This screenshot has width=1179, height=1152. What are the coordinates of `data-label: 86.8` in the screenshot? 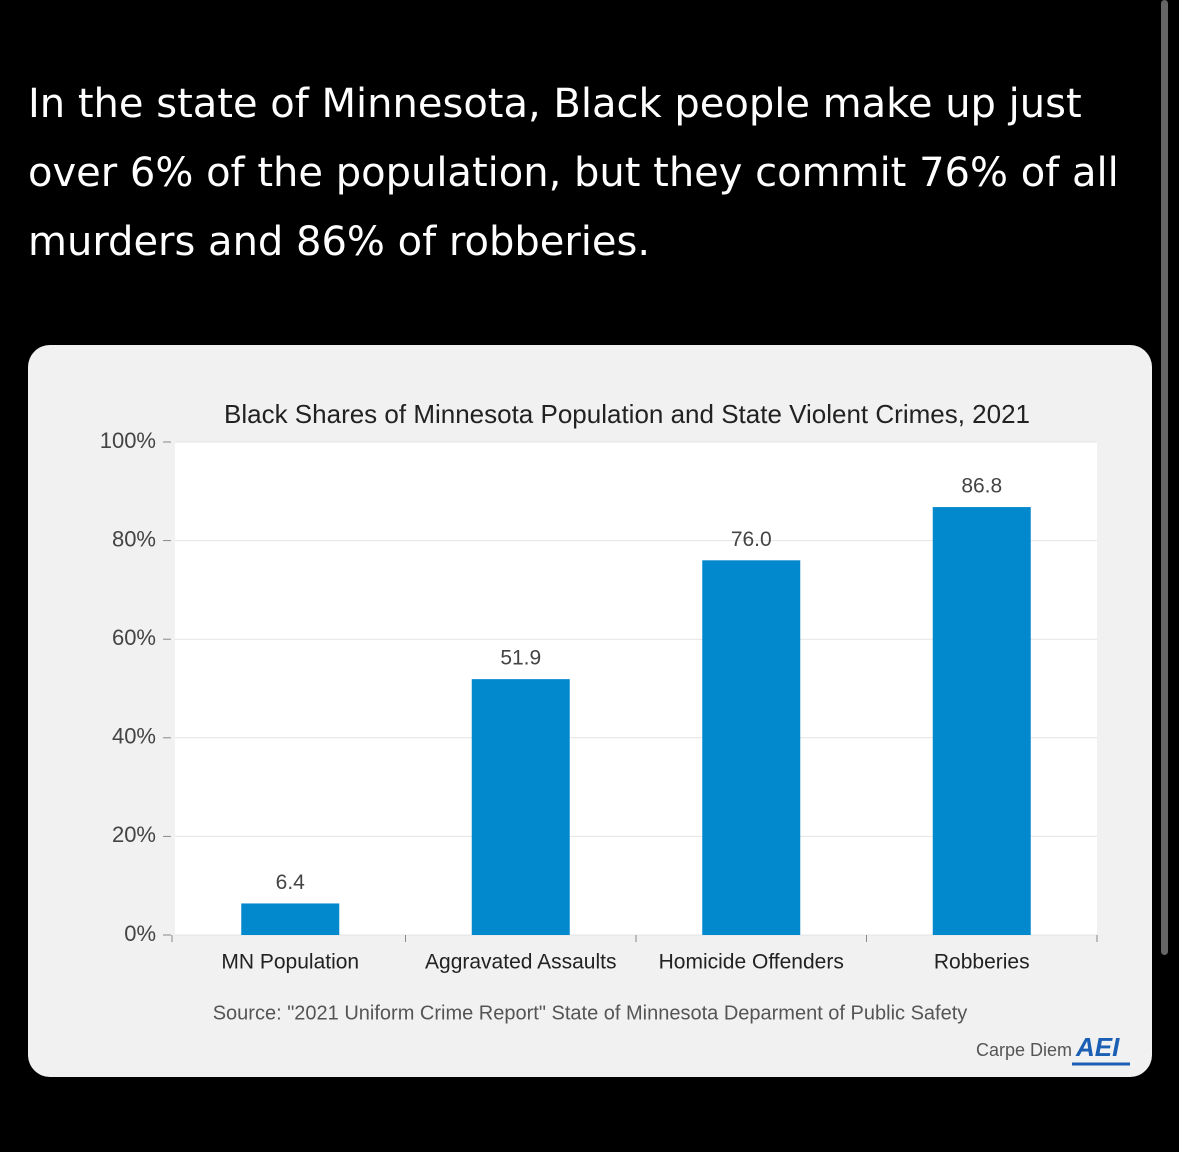 It's located at (981, 486).